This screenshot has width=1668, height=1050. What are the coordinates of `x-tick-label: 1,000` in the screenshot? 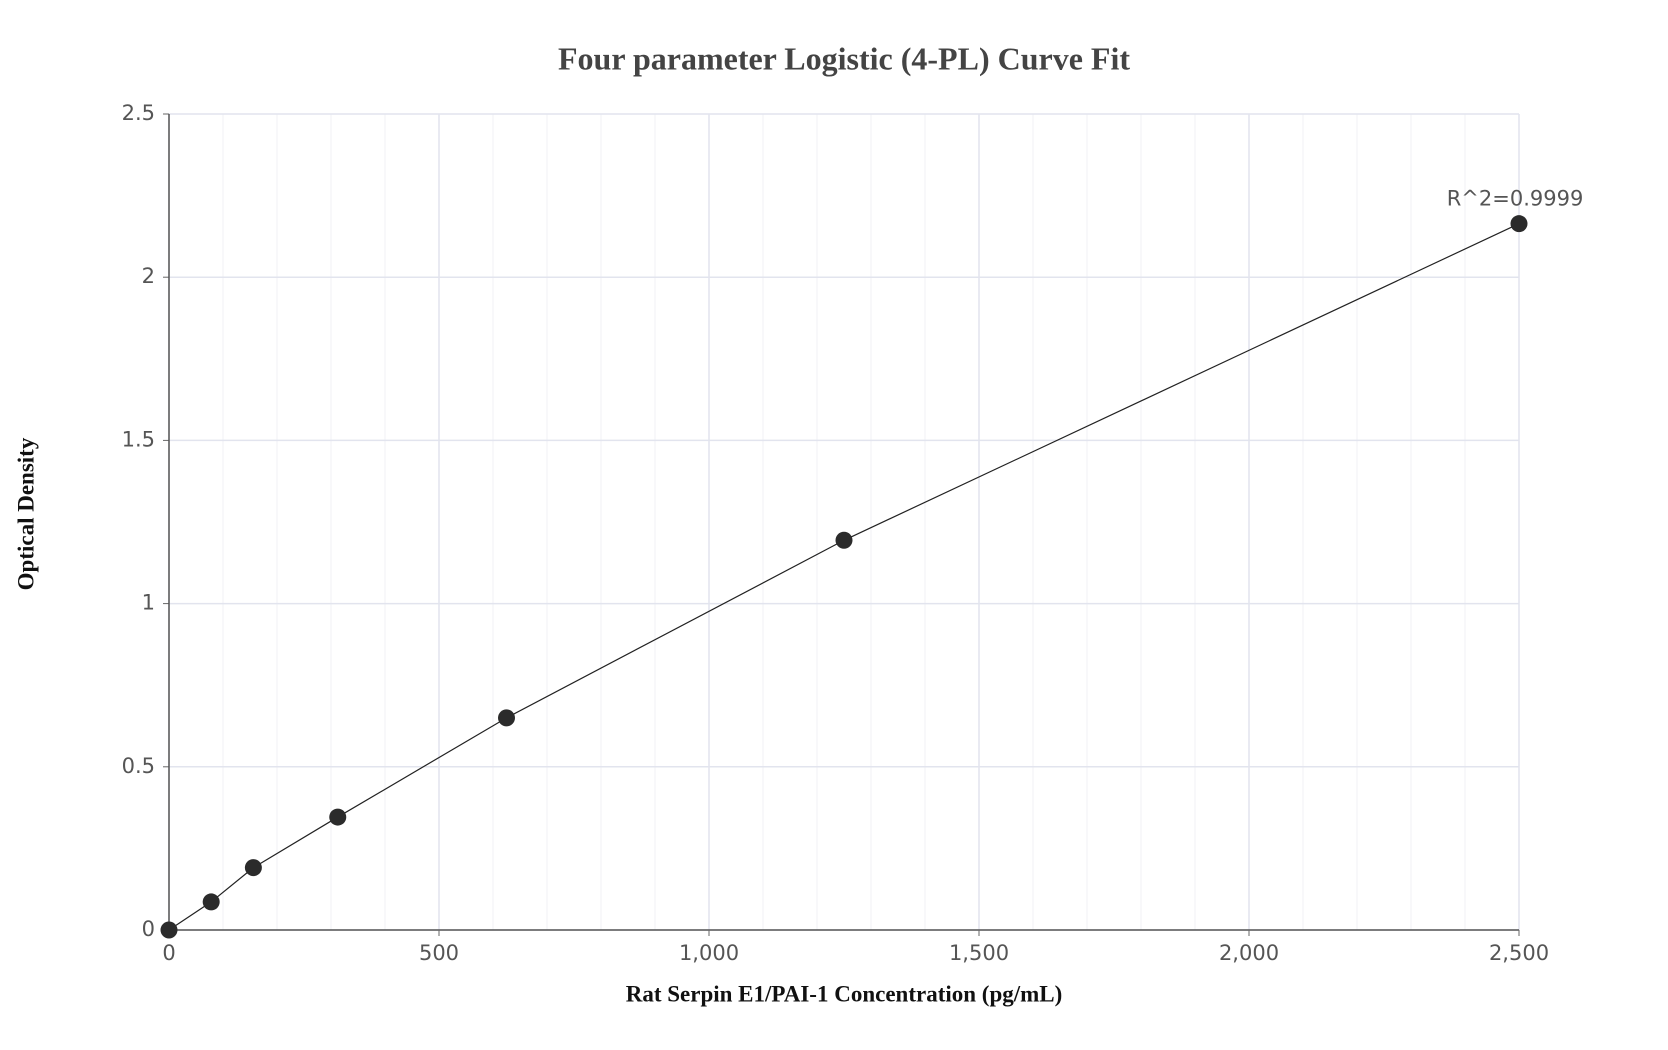 It's located at (709, 953).